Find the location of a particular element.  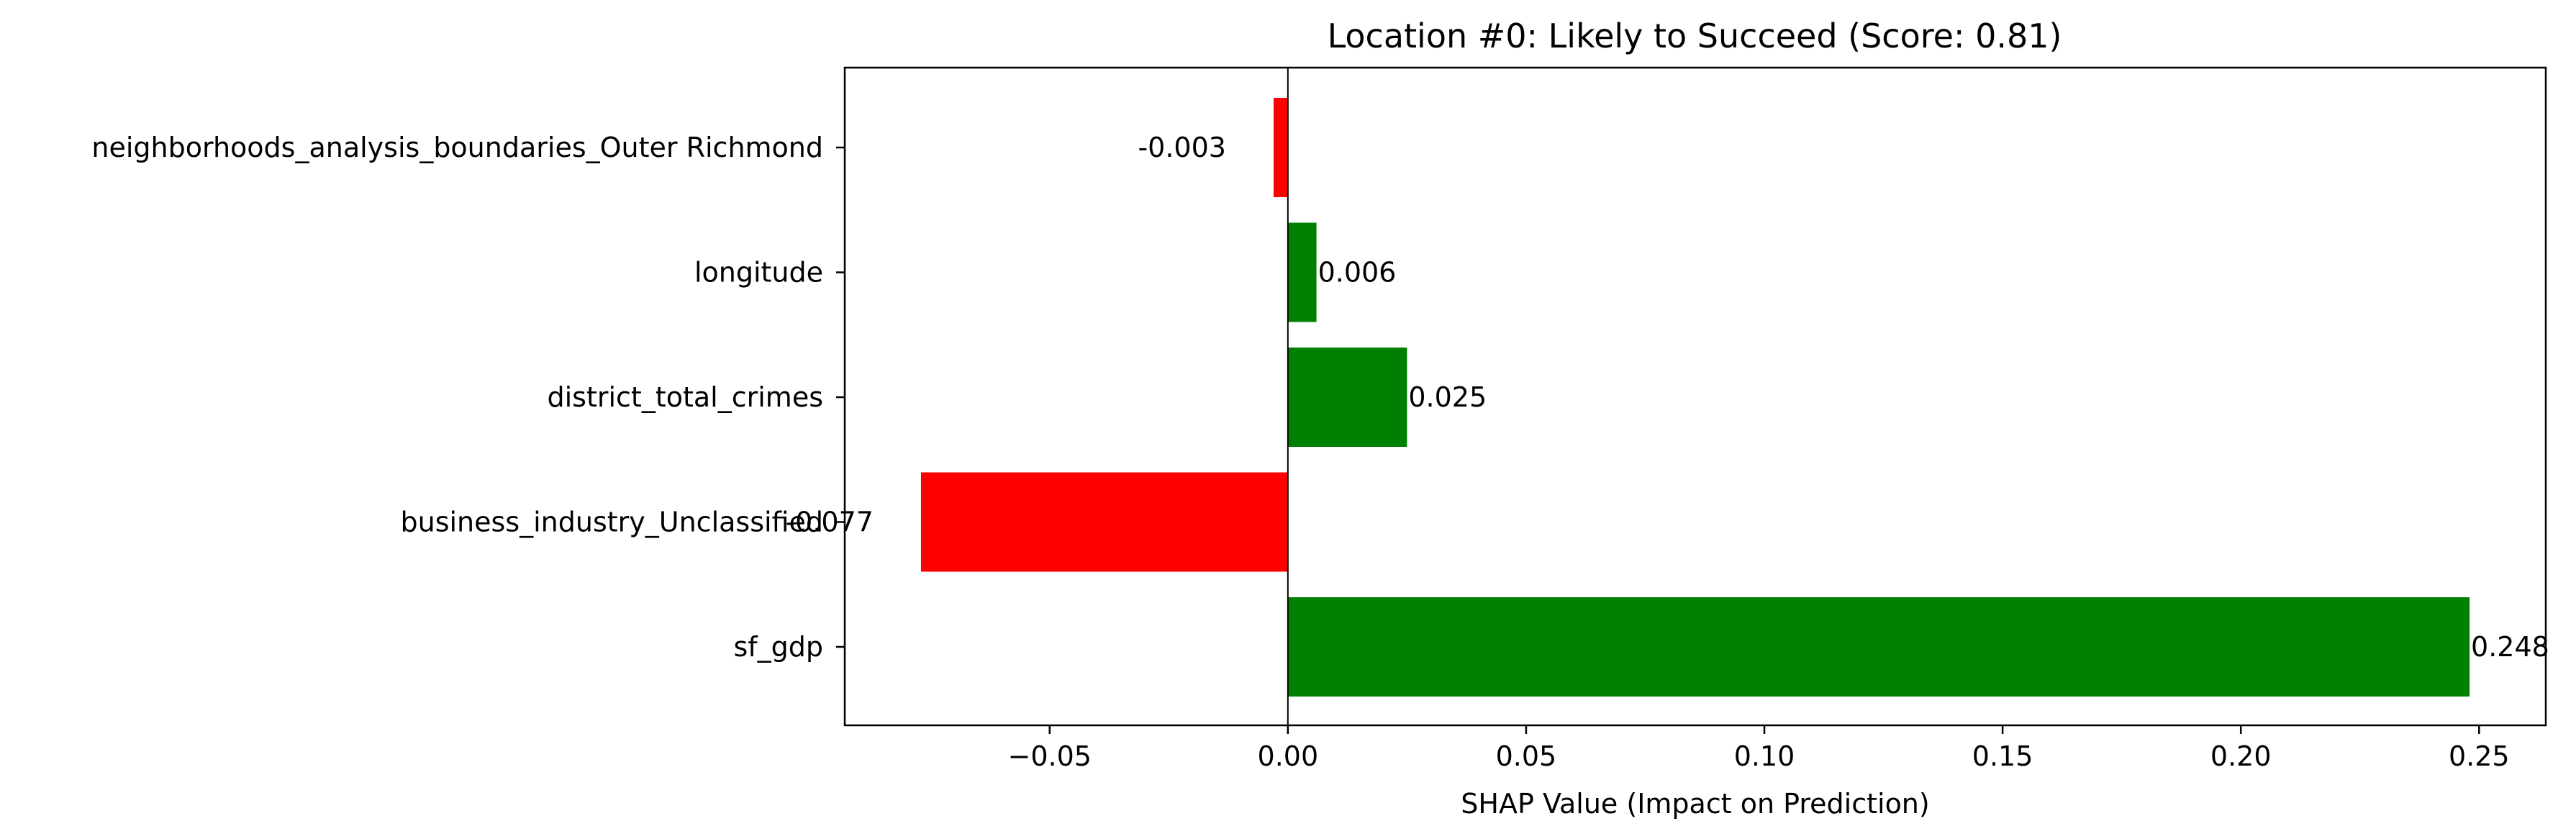

bar-value-label-2: 0.025 is located at coordinates (1447, 397).